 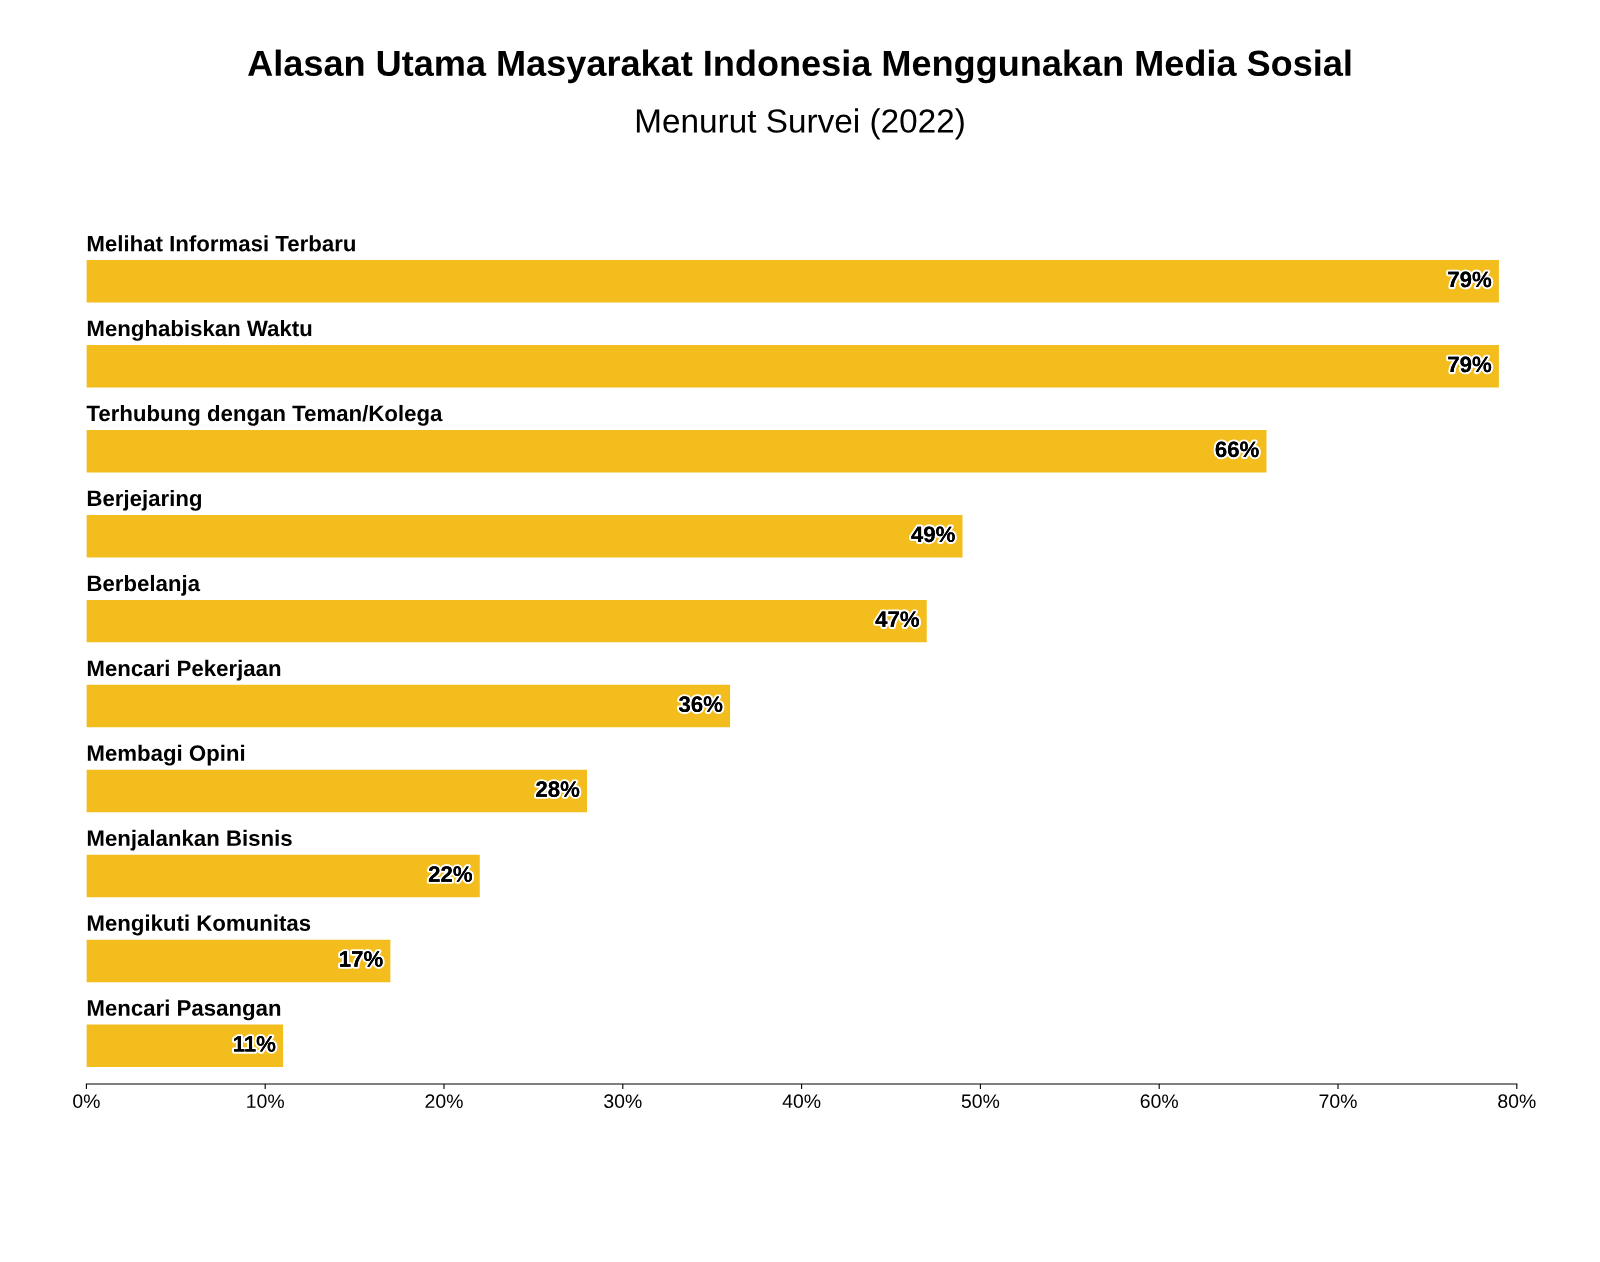 I want to click on data-label: 28%, so click(x=558, y=789).